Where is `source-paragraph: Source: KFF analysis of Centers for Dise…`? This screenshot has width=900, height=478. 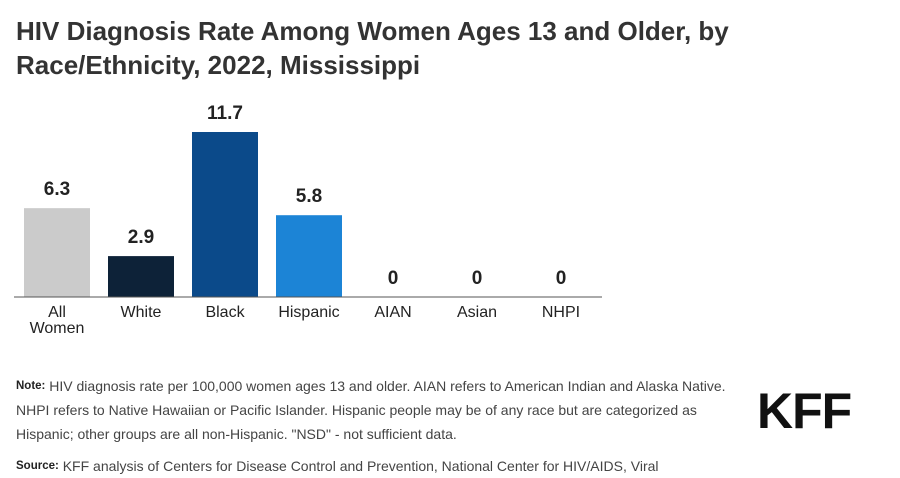 source-paragraph: Source: KFF analysis of Centers for Dise… is located at coordinates (376, 466).